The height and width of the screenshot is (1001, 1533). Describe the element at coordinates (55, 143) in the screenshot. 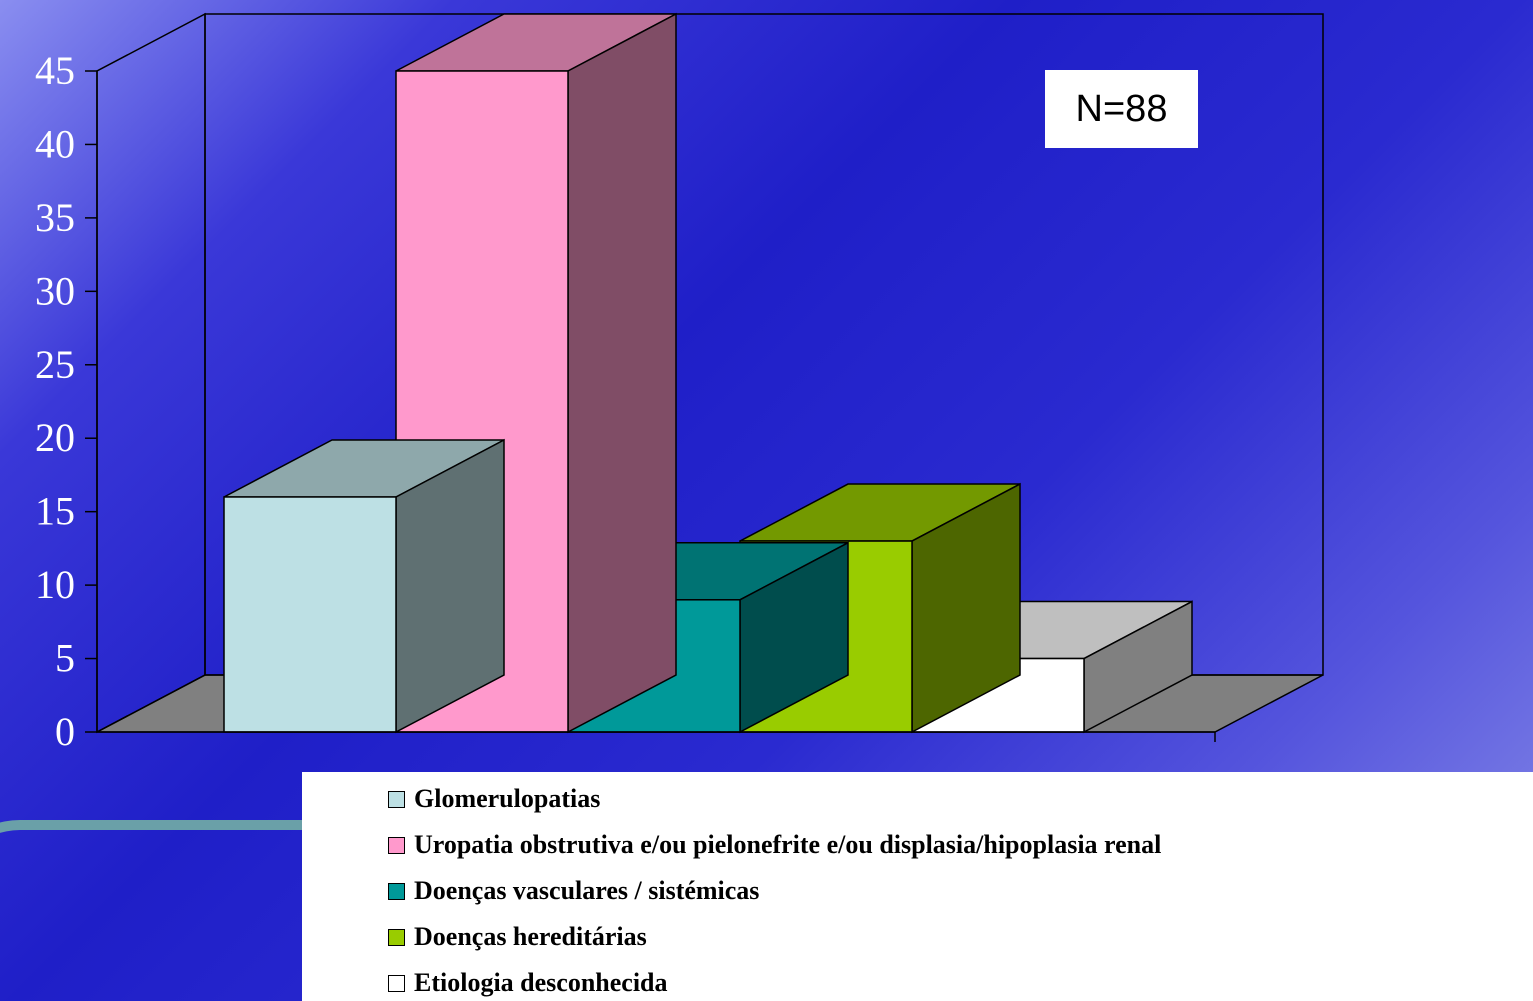

I see `y-tick-label: 40` at that location.